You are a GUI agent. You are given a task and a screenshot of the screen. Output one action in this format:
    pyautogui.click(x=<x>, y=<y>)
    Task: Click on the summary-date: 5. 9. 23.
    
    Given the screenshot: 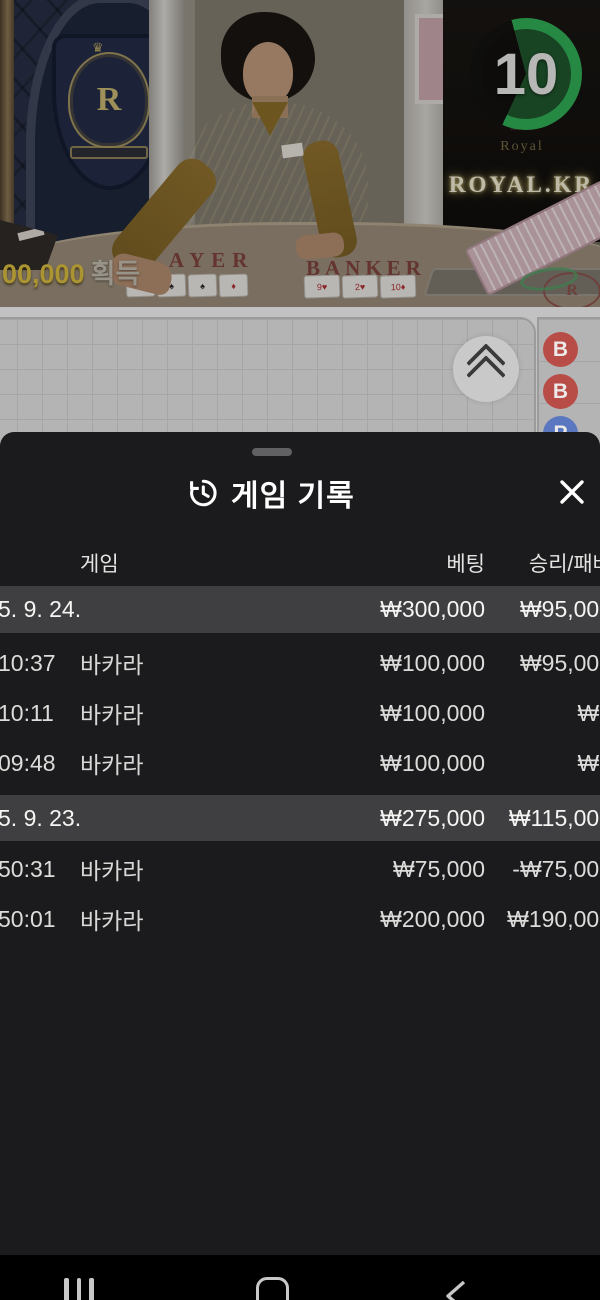 What is the action you would take?
    pyautogui.click(x=41, y=817)
    